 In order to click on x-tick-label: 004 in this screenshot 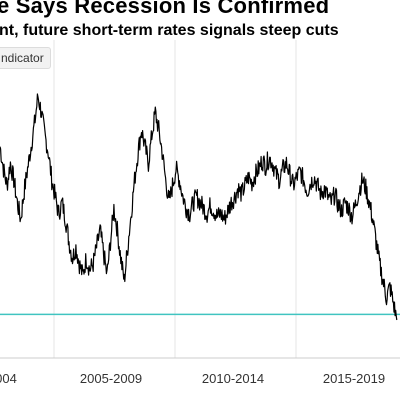, I will do `click(8, 378)`.